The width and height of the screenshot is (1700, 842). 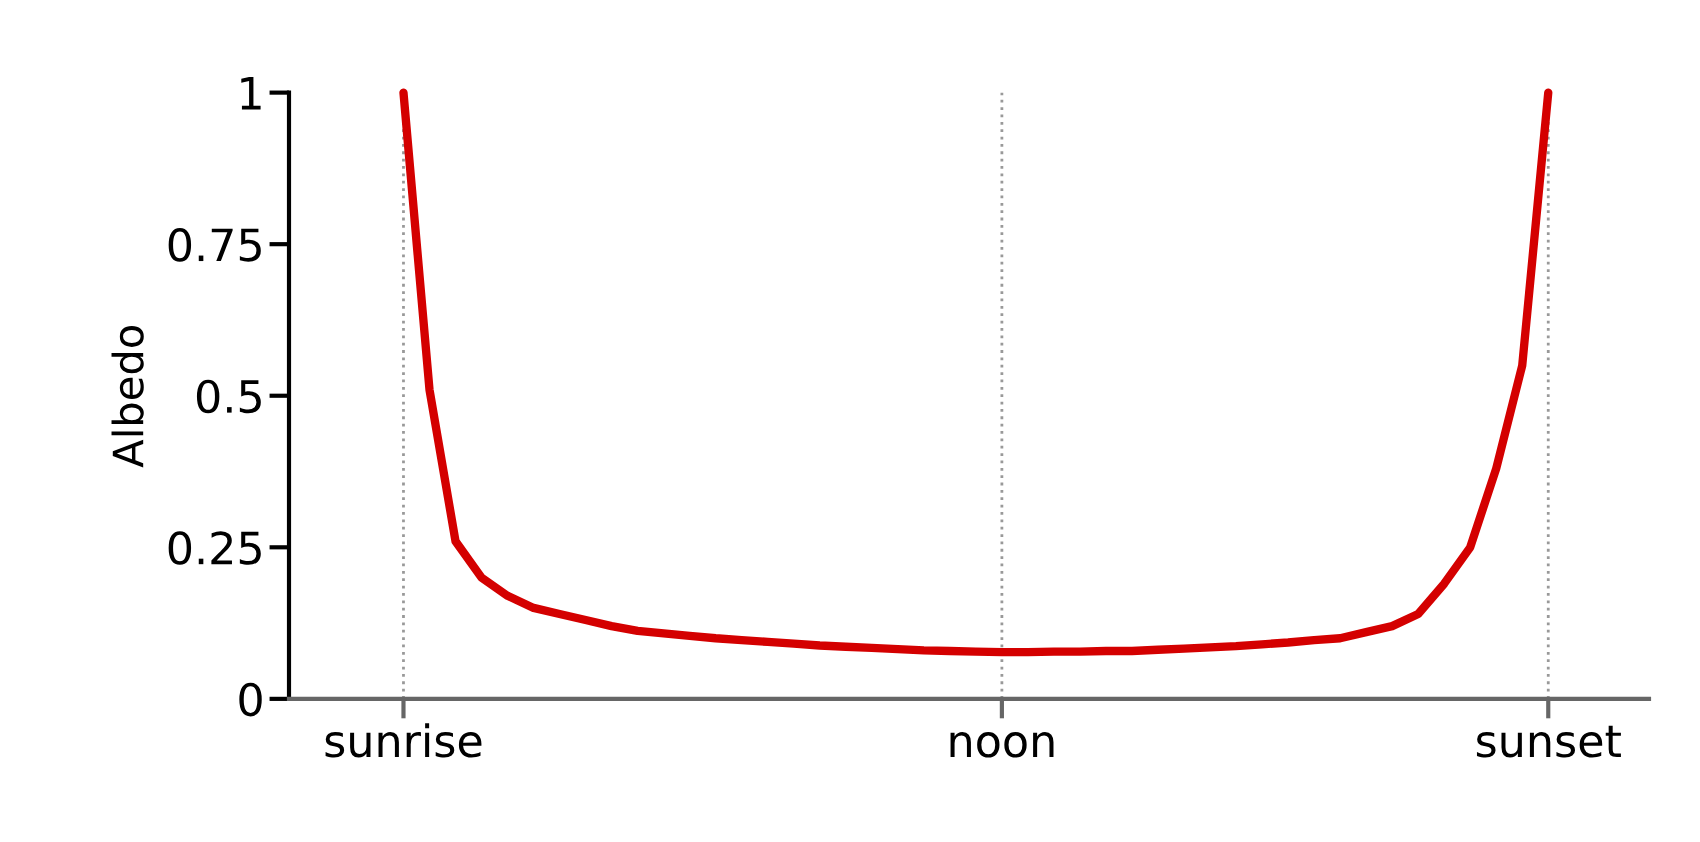 What do you see at coordinates (251, 93) in the screenshot?
I see `y-tick-label: 1` at bounding box center [251, 93].